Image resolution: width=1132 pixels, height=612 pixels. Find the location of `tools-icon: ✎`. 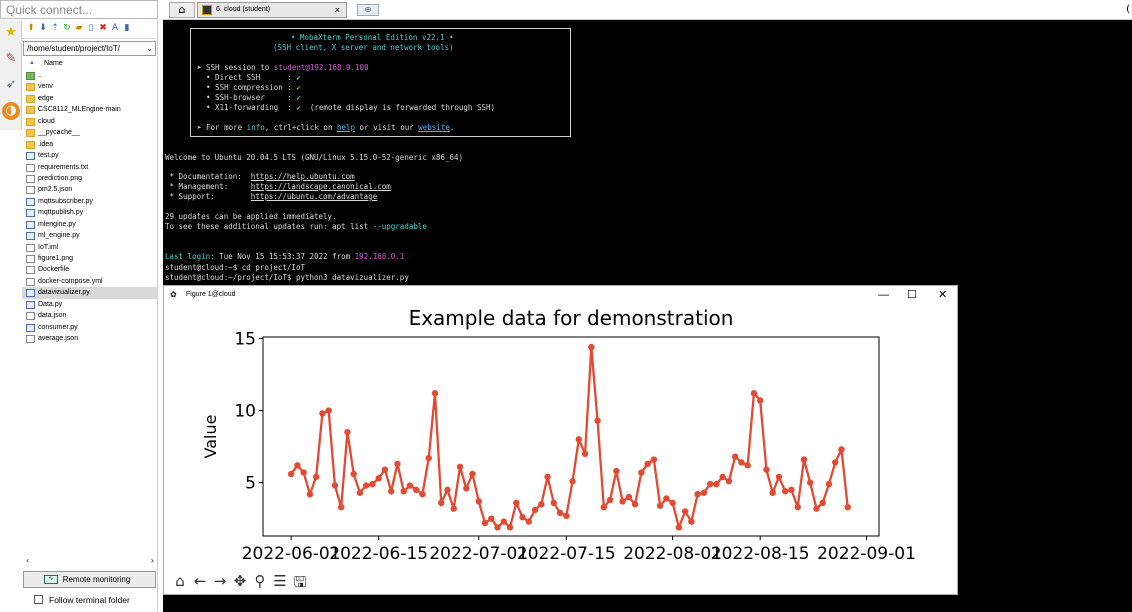

tools-icon: ✎ is located at coordinates (11, 58).